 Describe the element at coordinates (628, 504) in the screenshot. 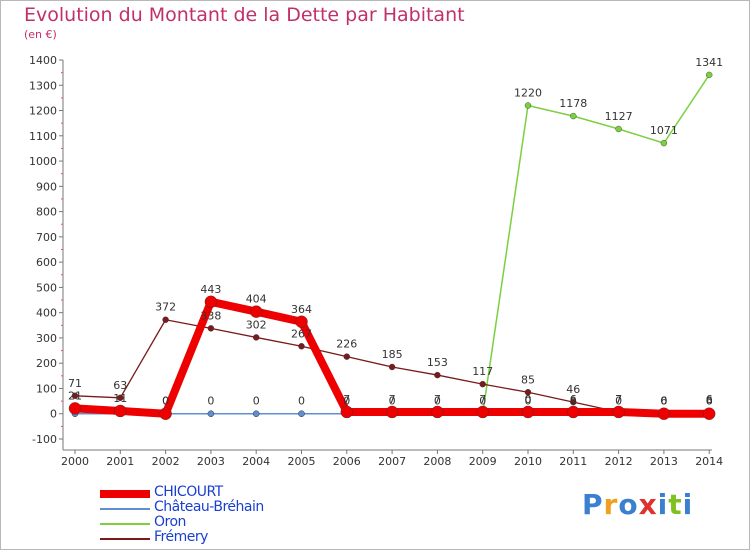

I see `logo-letter: o` at that location.